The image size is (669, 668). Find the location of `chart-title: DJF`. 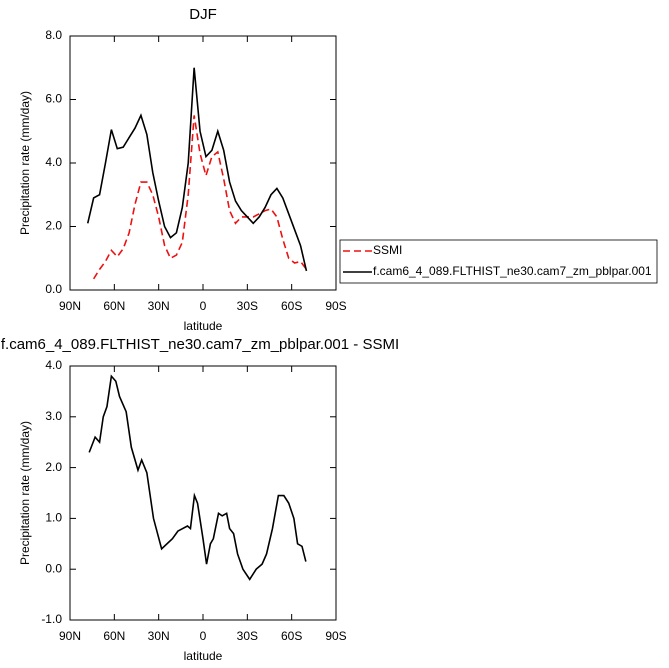

chart-title: DJF is located at coordinates (203, 14).